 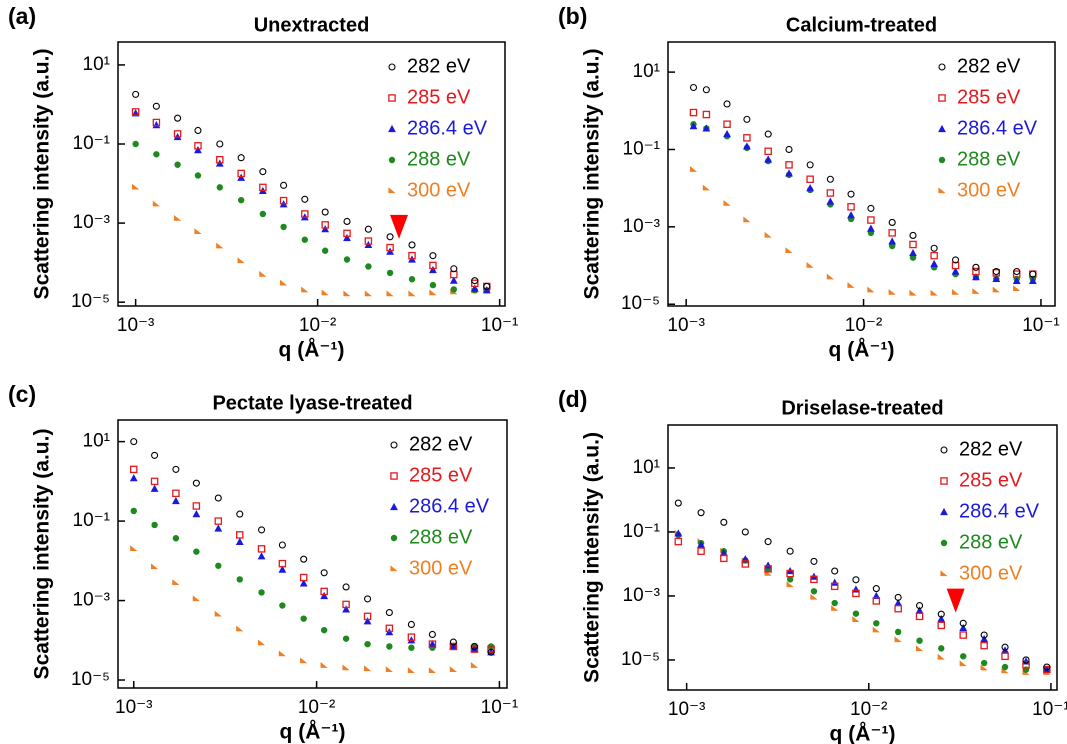 What do you see at coordinates (989, 190) in the screenshot?
I see `legend-label: 300 eV` at bounding box center [989, 190].